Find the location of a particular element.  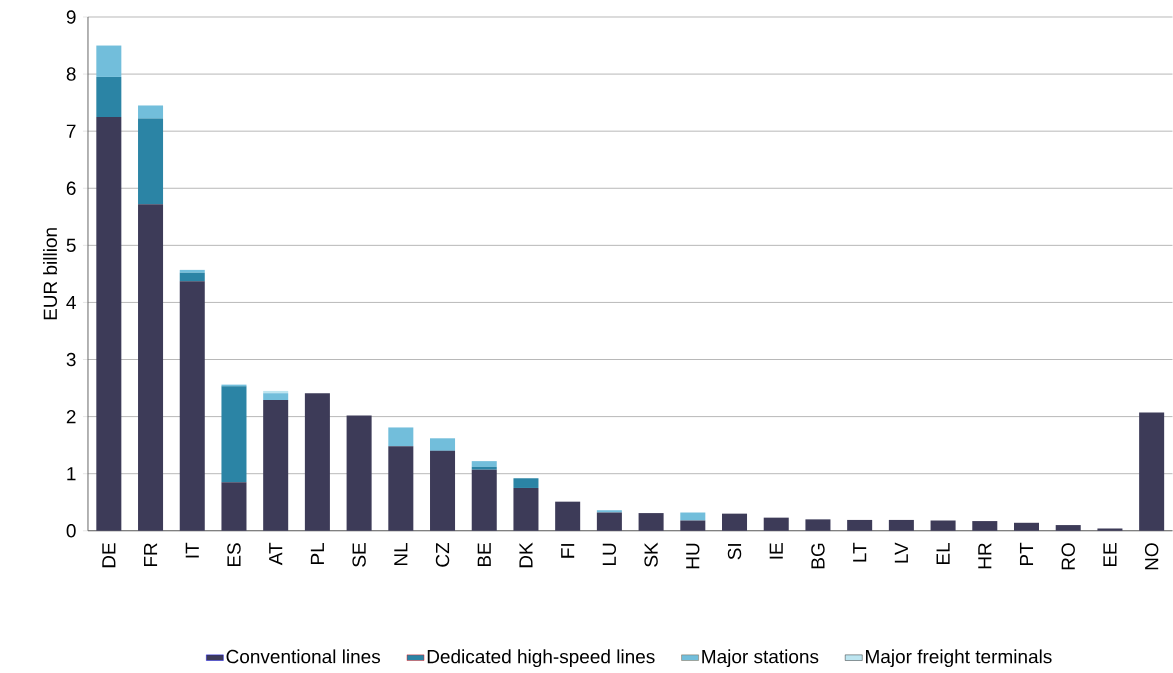

x-tick-label: SE is located at coordinates (359, 555).